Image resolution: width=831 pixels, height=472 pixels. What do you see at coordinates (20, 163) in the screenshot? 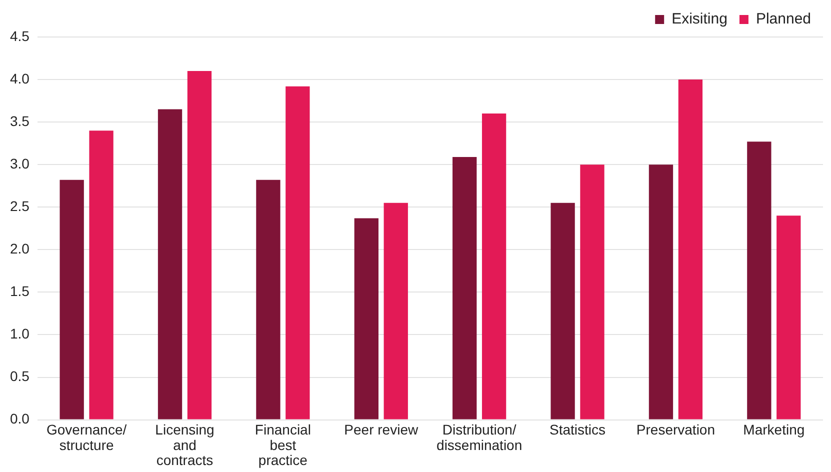
I see `y-tick-label: 3.0` at bounding box center [20, 163].